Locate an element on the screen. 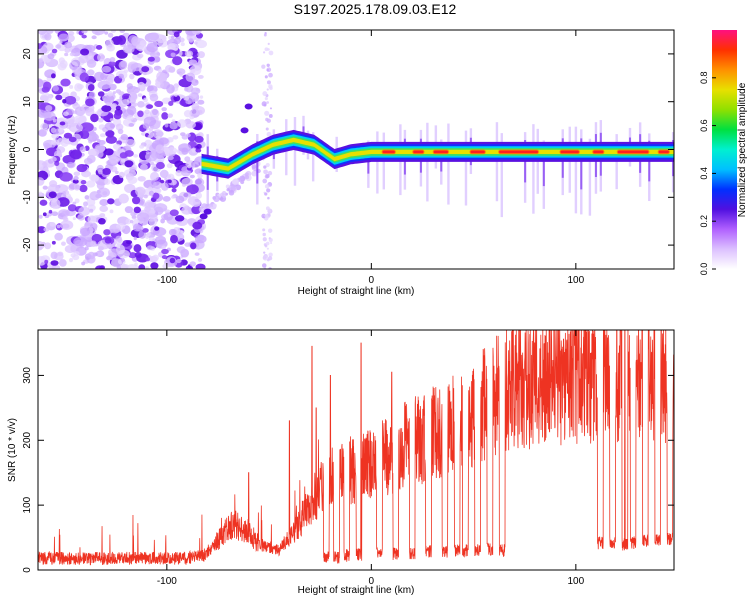  signal-blob is located at coordinates (203, 216).